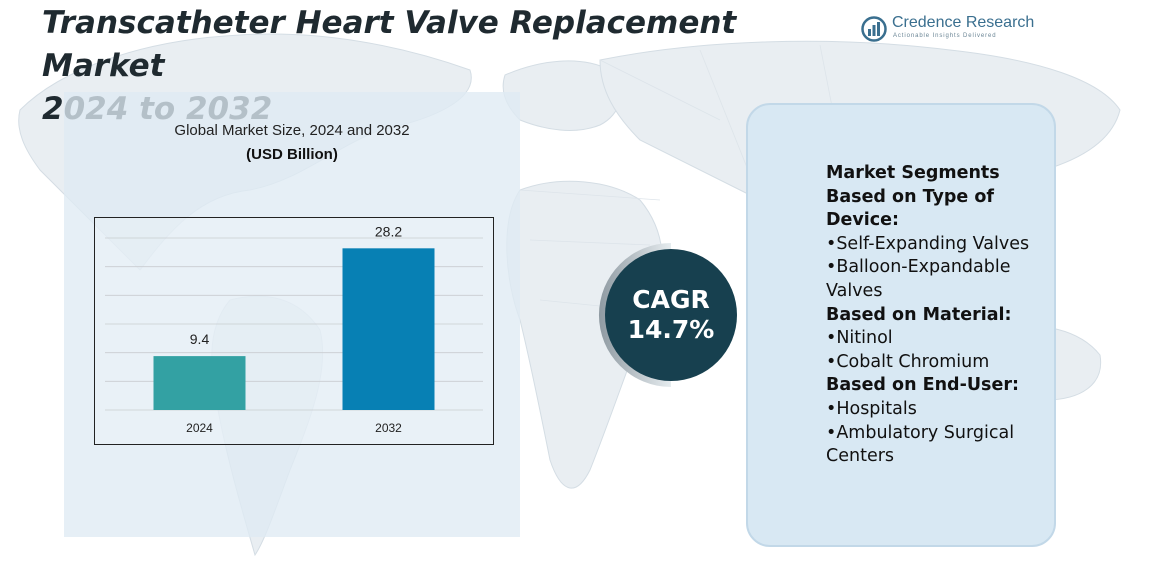 The width and height of the screenshot is (1157, 563). Describe the element at coordinates (859, 338) in the screenshot. I see `segment-item: •Nitinol` at that location.